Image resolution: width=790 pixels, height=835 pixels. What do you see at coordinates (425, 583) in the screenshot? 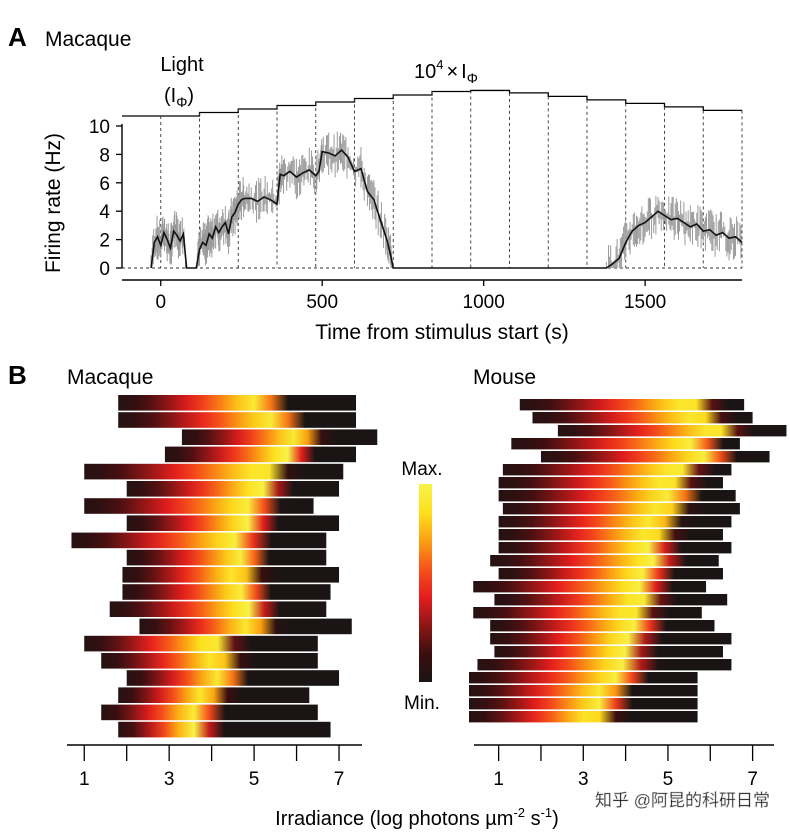
I see `colorbar` at bounding box center [425, 583].